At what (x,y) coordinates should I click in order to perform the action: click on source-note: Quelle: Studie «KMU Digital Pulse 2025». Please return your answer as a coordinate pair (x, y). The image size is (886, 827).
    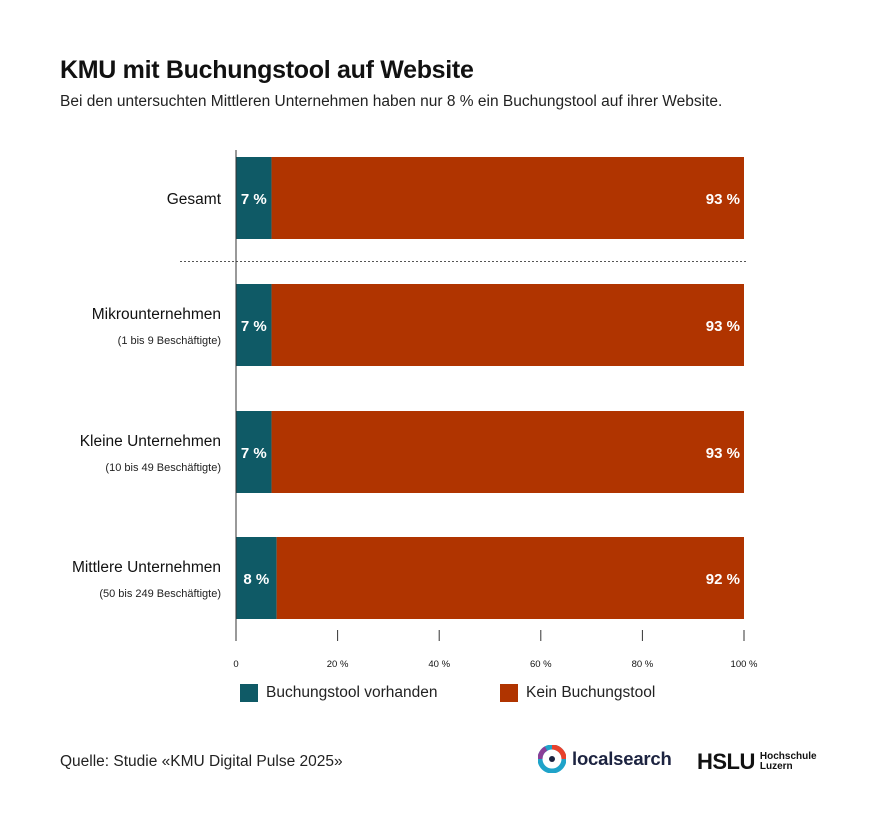
    Looking at the image, I should click on (201, 761).